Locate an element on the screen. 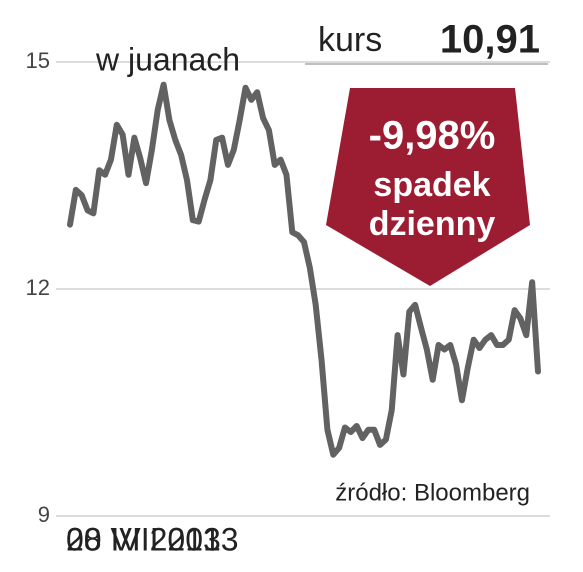 This screenshot has width=583, height=572. change-note: dzienny is located at coordinates (432, 224).